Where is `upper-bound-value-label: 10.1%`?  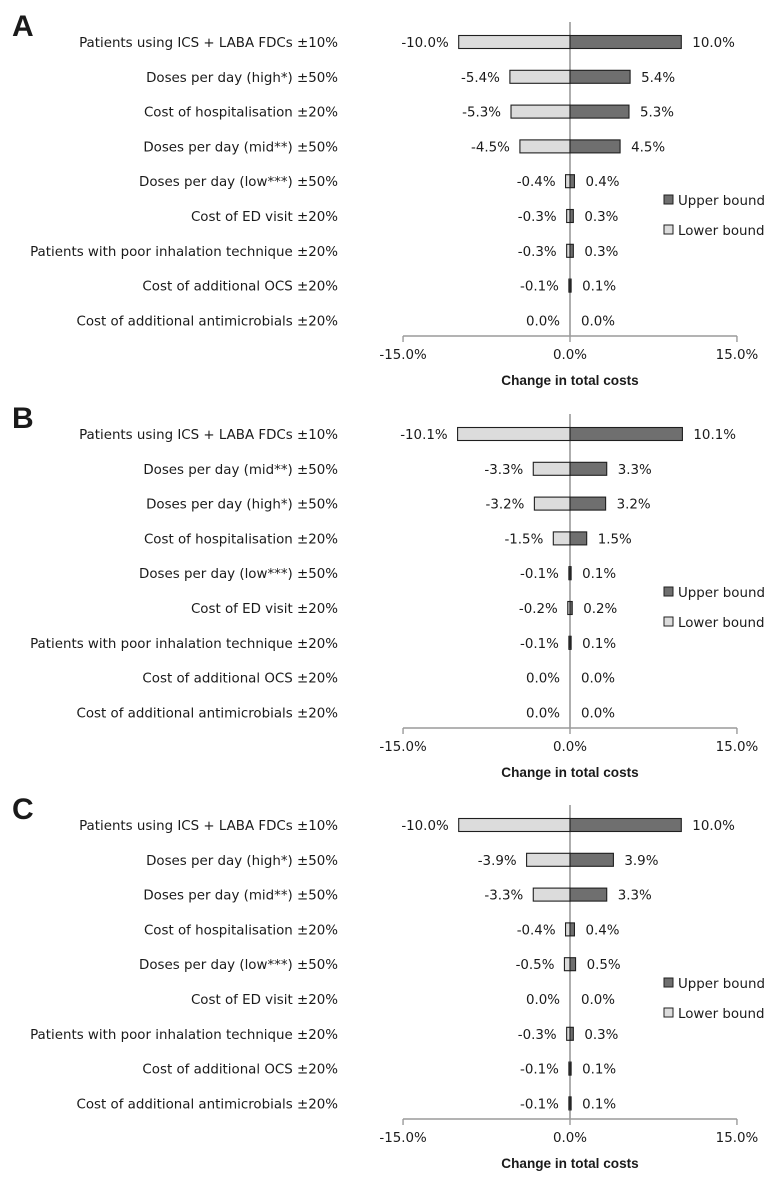
upper-bound-value-label: 10.1% is located at coordinates (714, 435).